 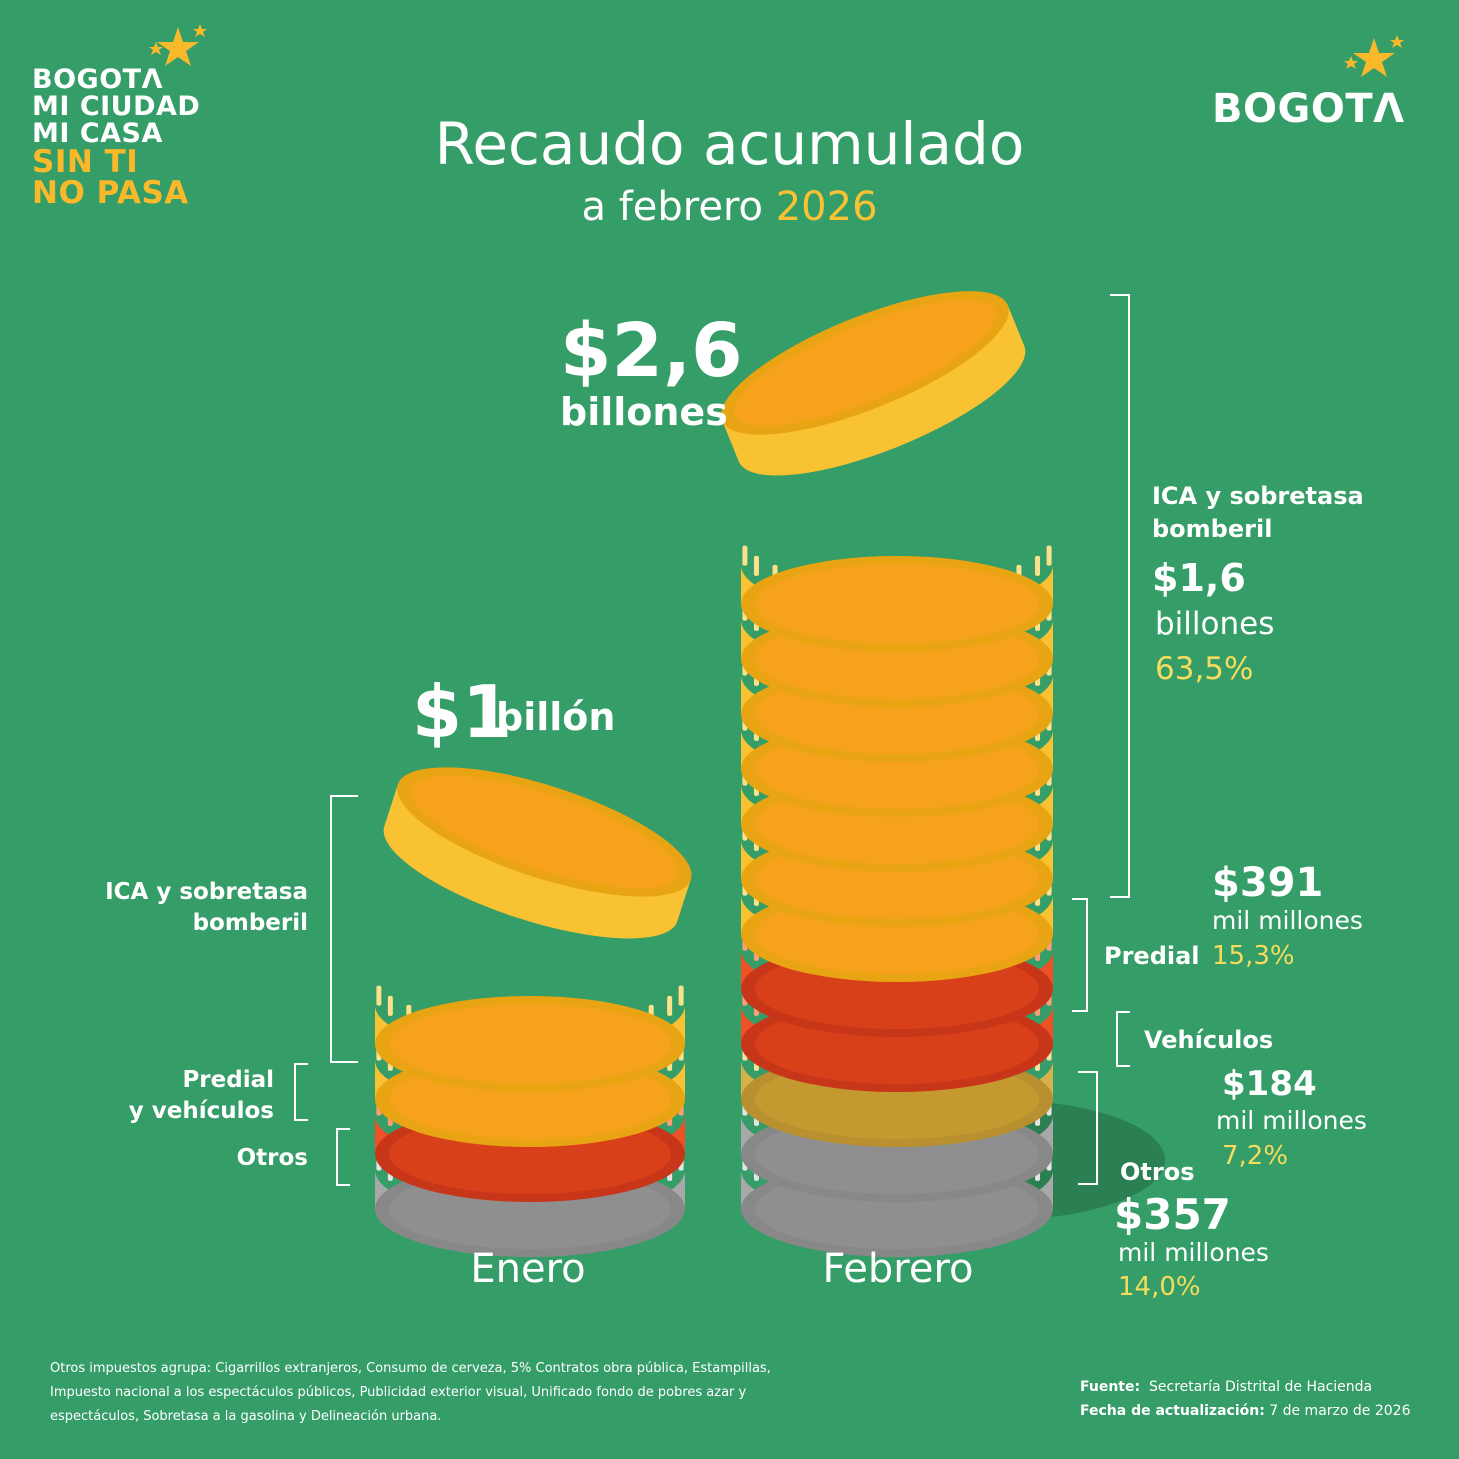 I want to click on enero-total-amount: $1, so click(x=462, y=712).